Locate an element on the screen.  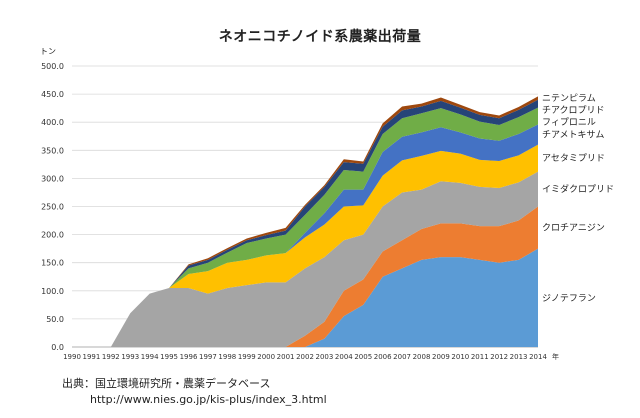
series-label: ジノテフラン is located at coordinates (569, 298).